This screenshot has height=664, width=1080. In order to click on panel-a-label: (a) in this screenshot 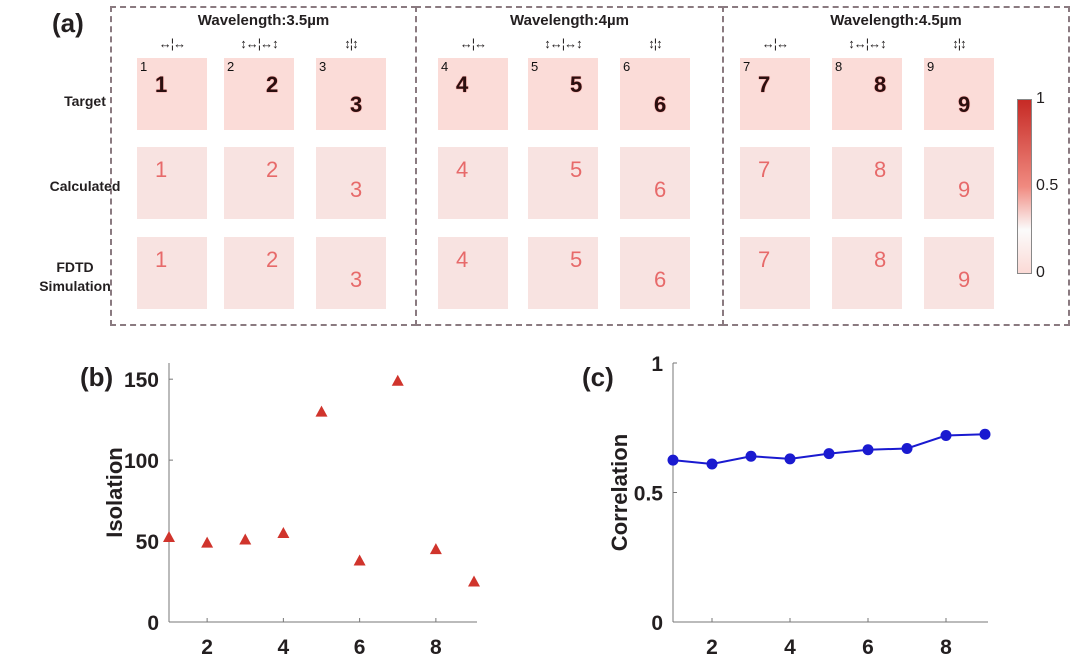, I will do `click(68, 23)`.